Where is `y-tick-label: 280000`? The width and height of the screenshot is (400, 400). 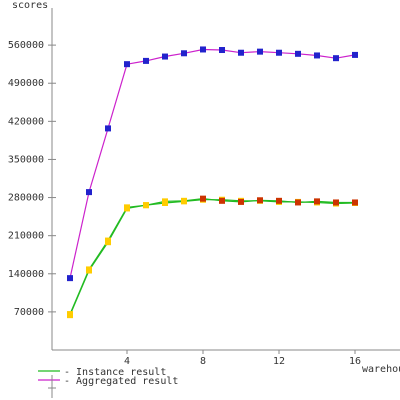 y-tick-label: 280000 is located at coordinates (26, 198).